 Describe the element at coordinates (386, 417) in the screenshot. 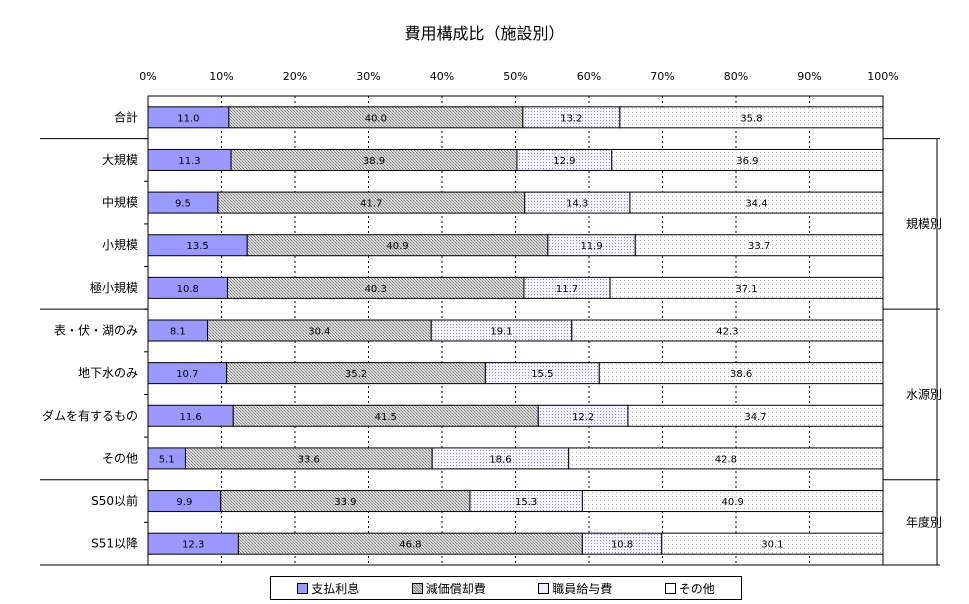

I see `data-label: 41.5` at that location.